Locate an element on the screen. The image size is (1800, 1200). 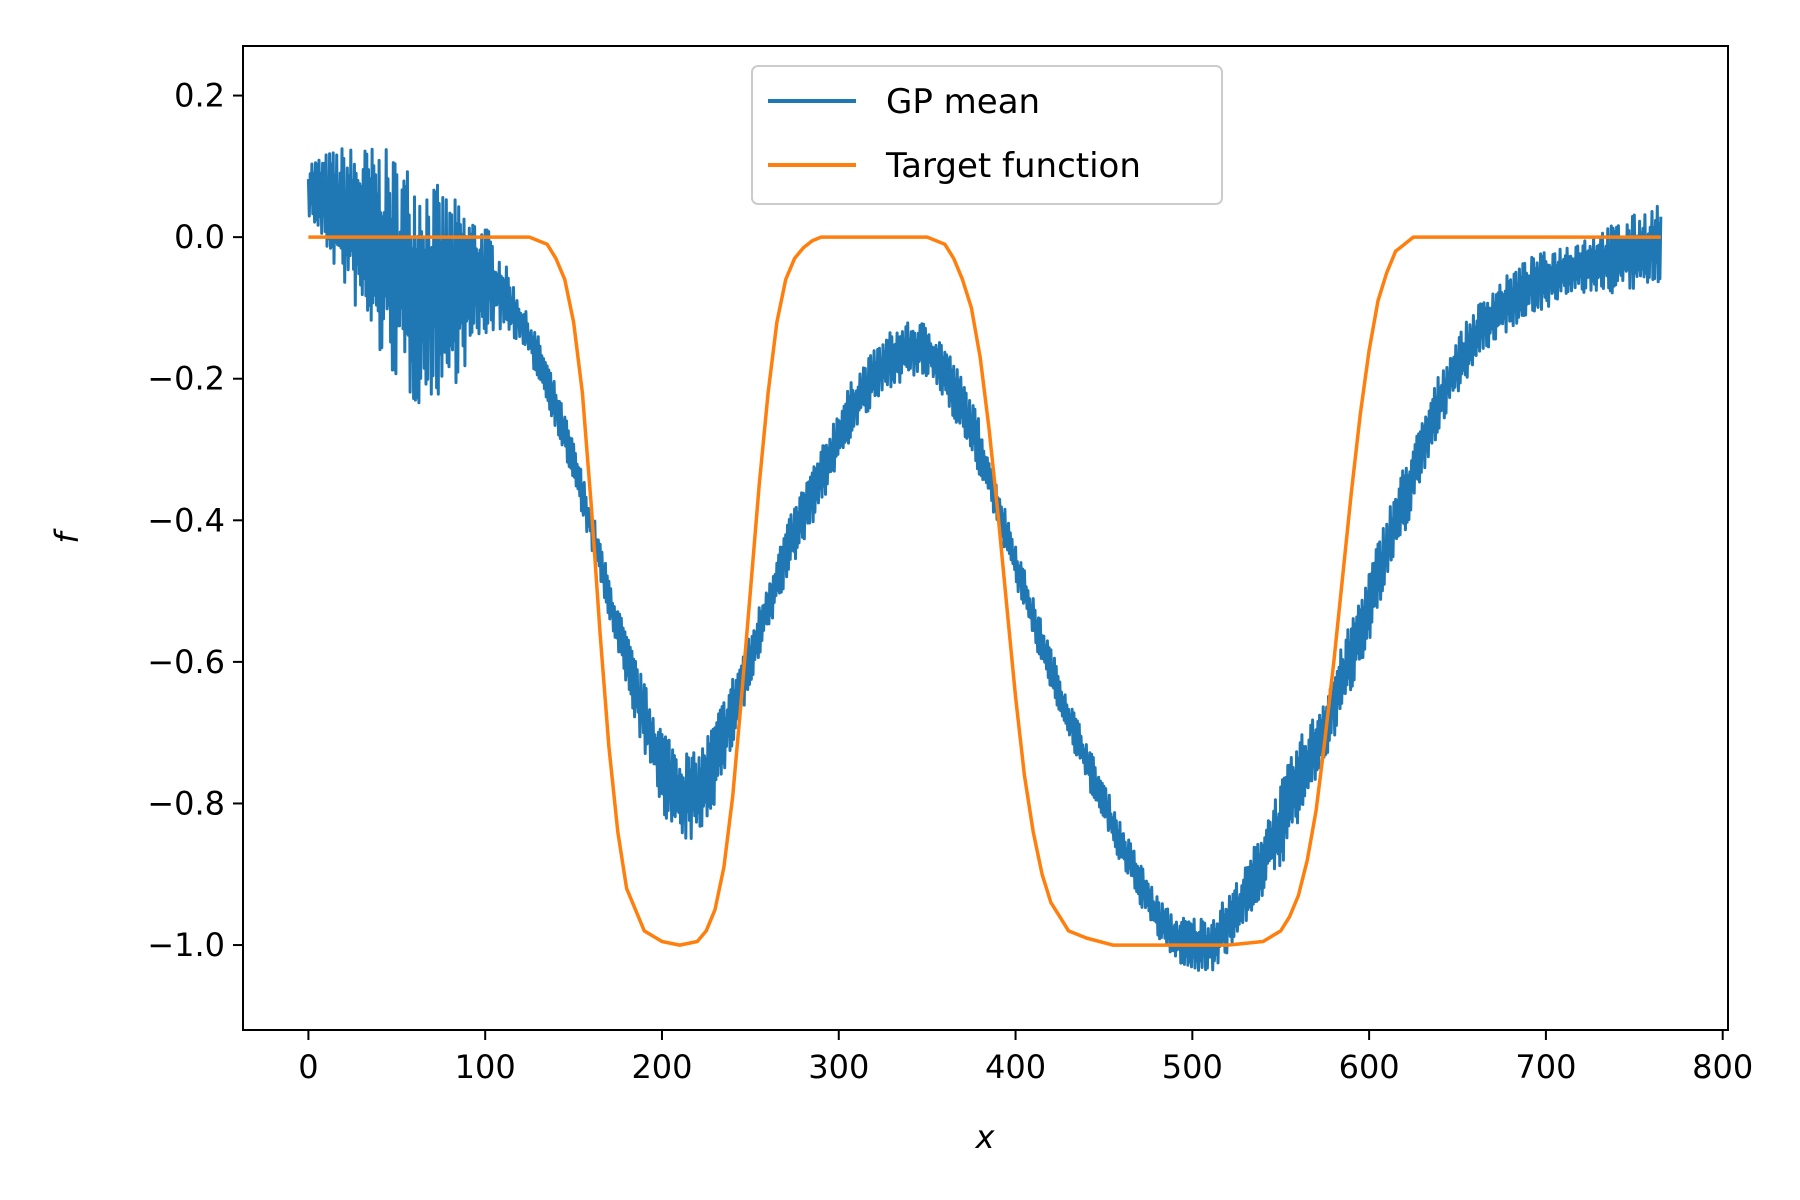
x-tick-label: 200 is located at coordinates (661, 1067).